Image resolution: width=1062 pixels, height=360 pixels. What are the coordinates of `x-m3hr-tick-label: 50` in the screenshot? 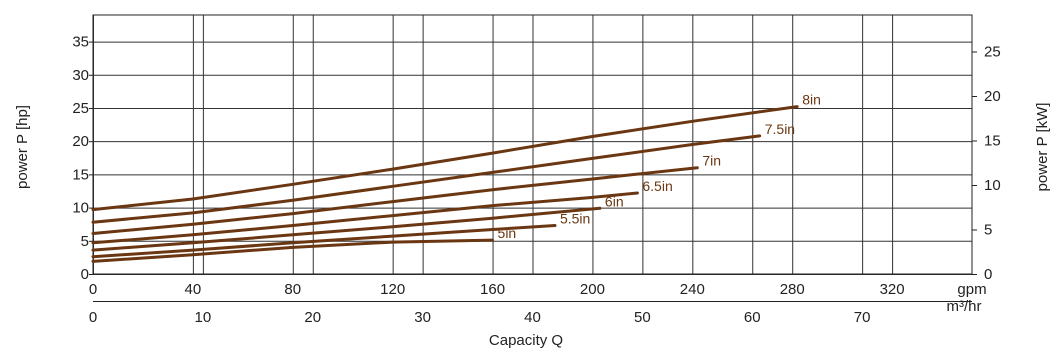 It's located at (642, 317).